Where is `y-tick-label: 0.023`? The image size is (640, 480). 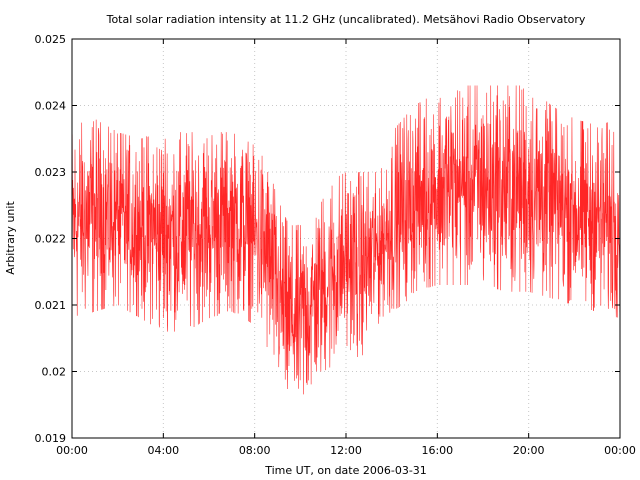 y-tick-label: 0.023 is located at coordinates (51, 172).